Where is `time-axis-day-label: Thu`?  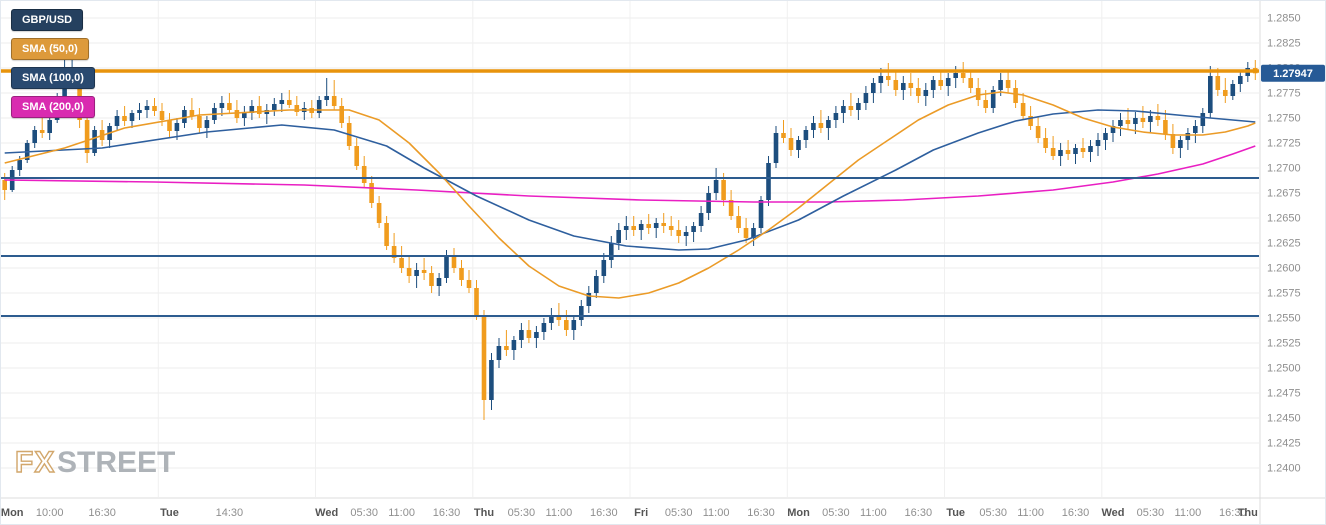
time-axis-day-label: Thu is located at coordinates (1248, 513).